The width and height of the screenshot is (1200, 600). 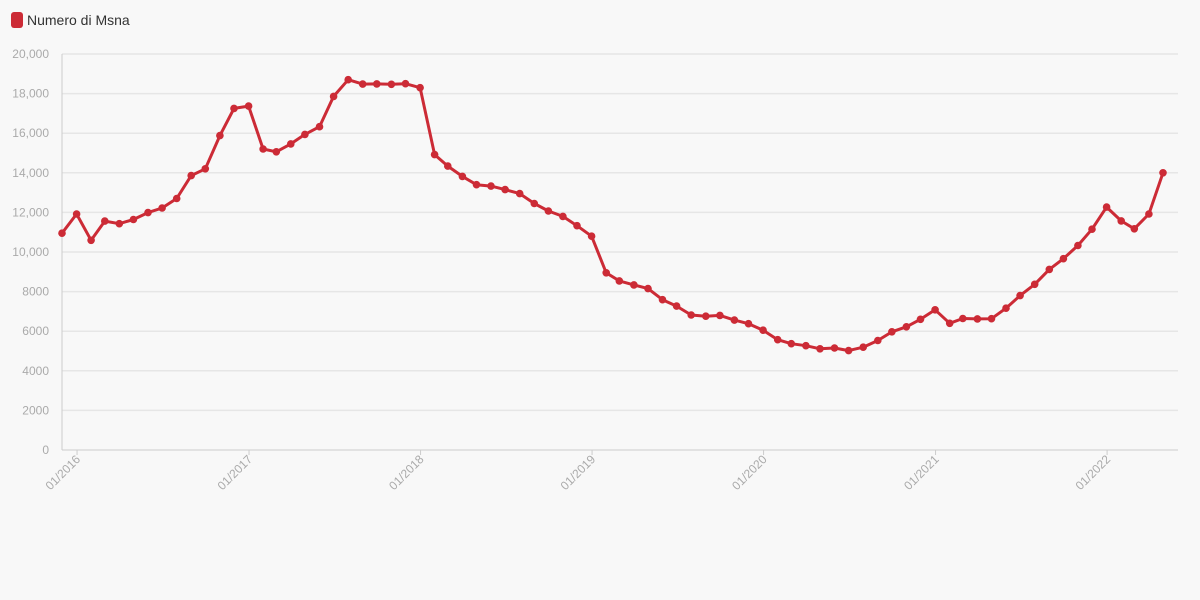 What do you see at coordinates (749, 472) in the screenshot?
I see `x-tick-label: 01/2020` at bounding box center [749, 472].